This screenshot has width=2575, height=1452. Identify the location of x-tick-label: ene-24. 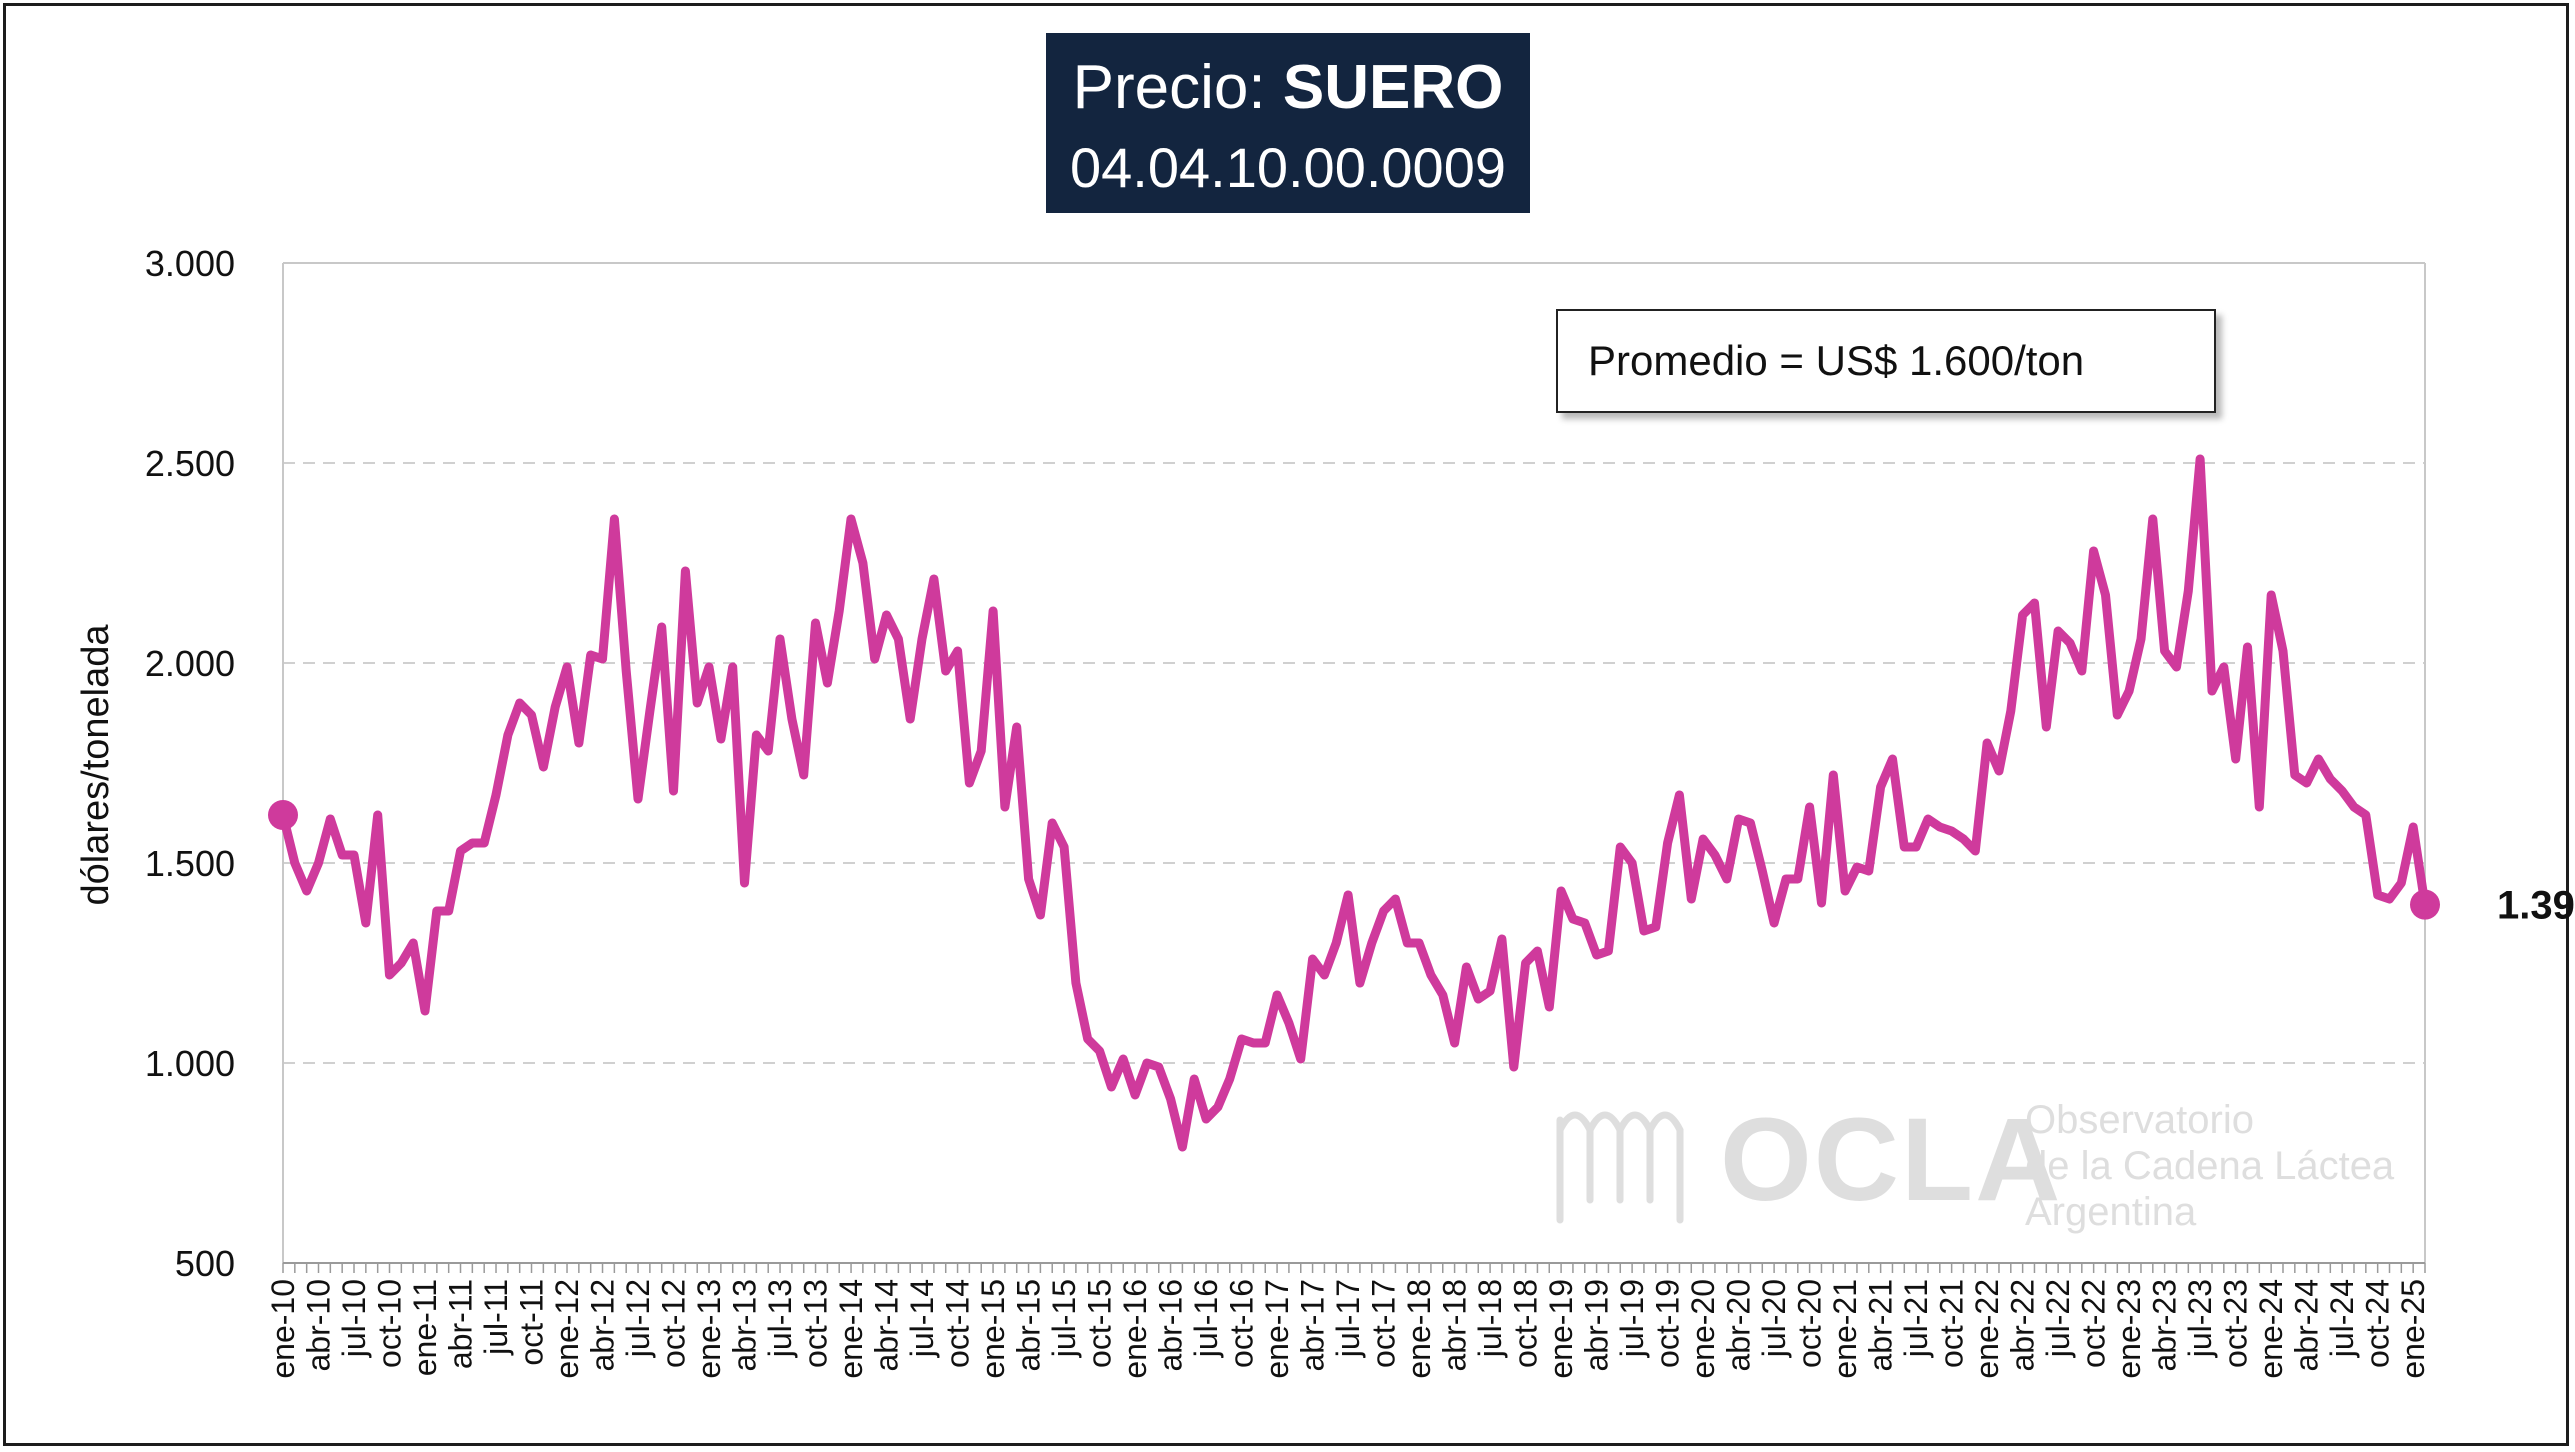
(2271, 1329).